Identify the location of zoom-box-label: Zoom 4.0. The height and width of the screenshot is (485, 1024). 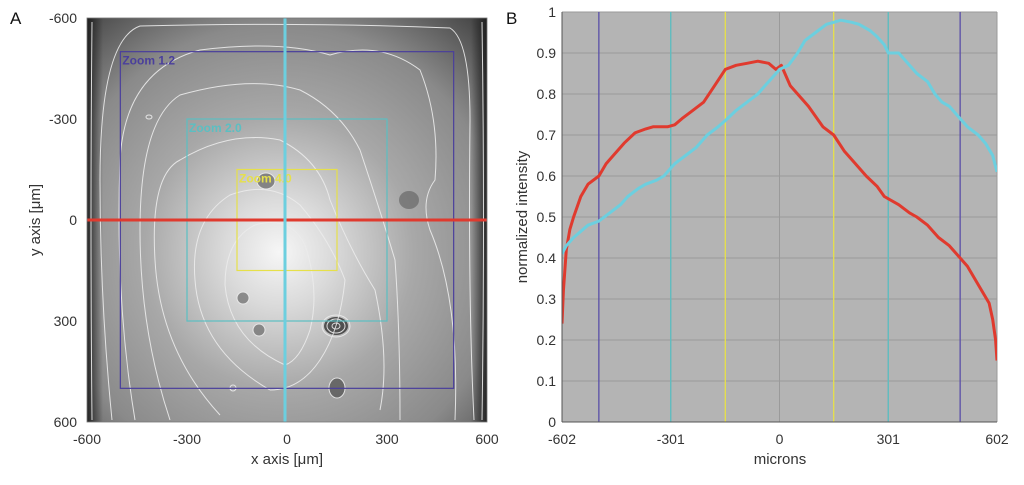
(265, 179).